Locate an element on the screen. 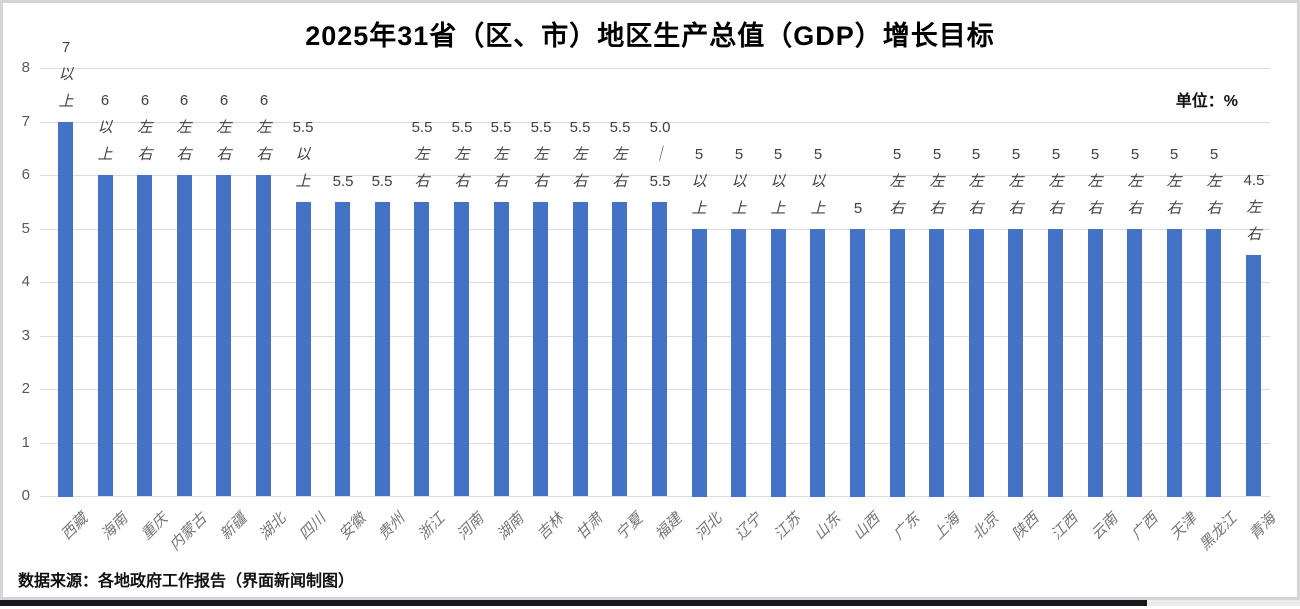  bar-西藏 is located at coordinates (65, 309).